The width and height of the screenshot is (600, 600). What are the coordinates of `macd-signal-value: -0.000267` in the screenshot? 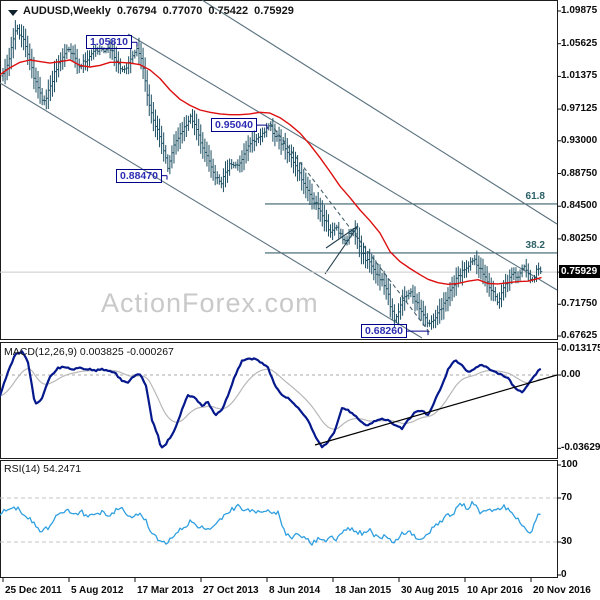 It's located at (150, 352).